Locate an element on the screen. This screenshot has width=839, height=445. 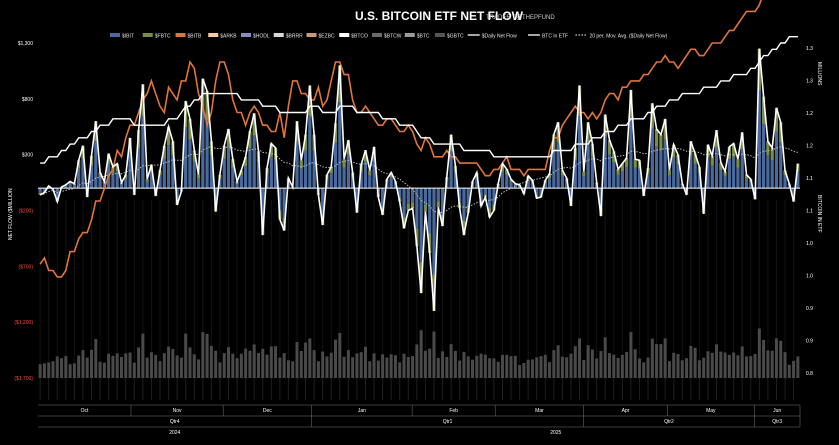
quarter-label: Qtr2 is located at coordinates (669, 422).